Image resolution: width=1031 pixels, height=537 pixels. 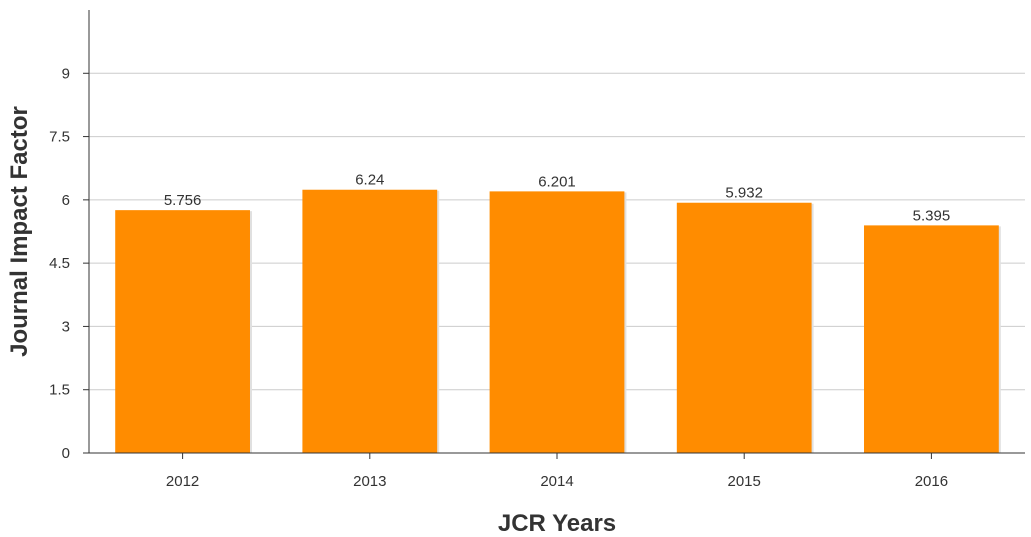 What do you see at coordinates (557, 471) in the screenshot?
I see `x-axis-ticks: 2012 2013 2014 2015 2016` at bounding box center [557, 471].